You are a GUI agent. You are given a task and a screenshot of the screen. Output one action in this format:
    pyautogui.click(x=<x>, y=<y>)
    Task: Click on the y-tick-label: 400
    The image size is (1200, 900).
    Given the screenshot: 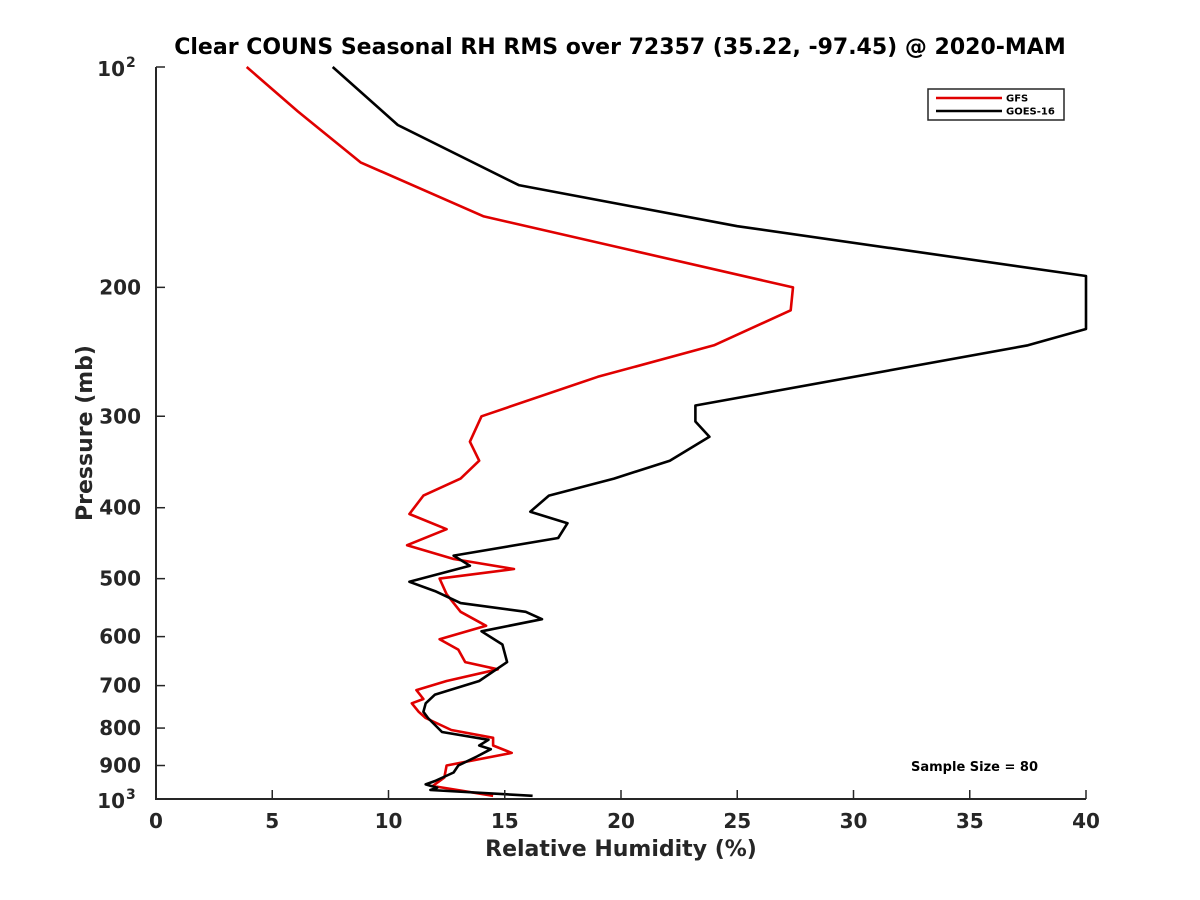 What is the action you would take?
    pyautogui.click(x=120, y=508)
    